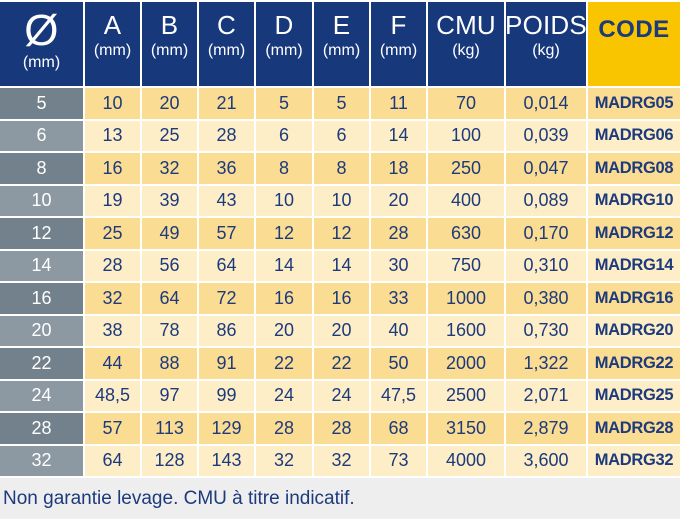 The width and height of the screenshot is (680, 519). What do you see at coordinates (41, 396) in the screenshot?
I see `cell-diameter: 24` at bounding box center [41, 396].